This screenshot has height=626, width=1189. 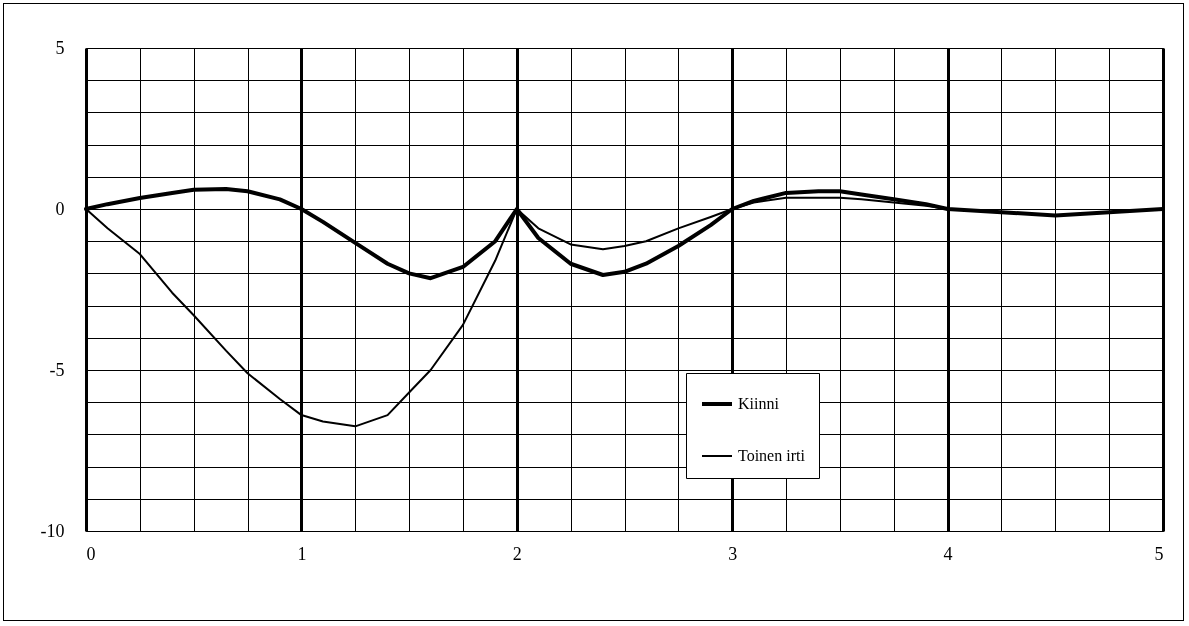 I want to click on y-tick-label: 0, so click(x=60, y=208).